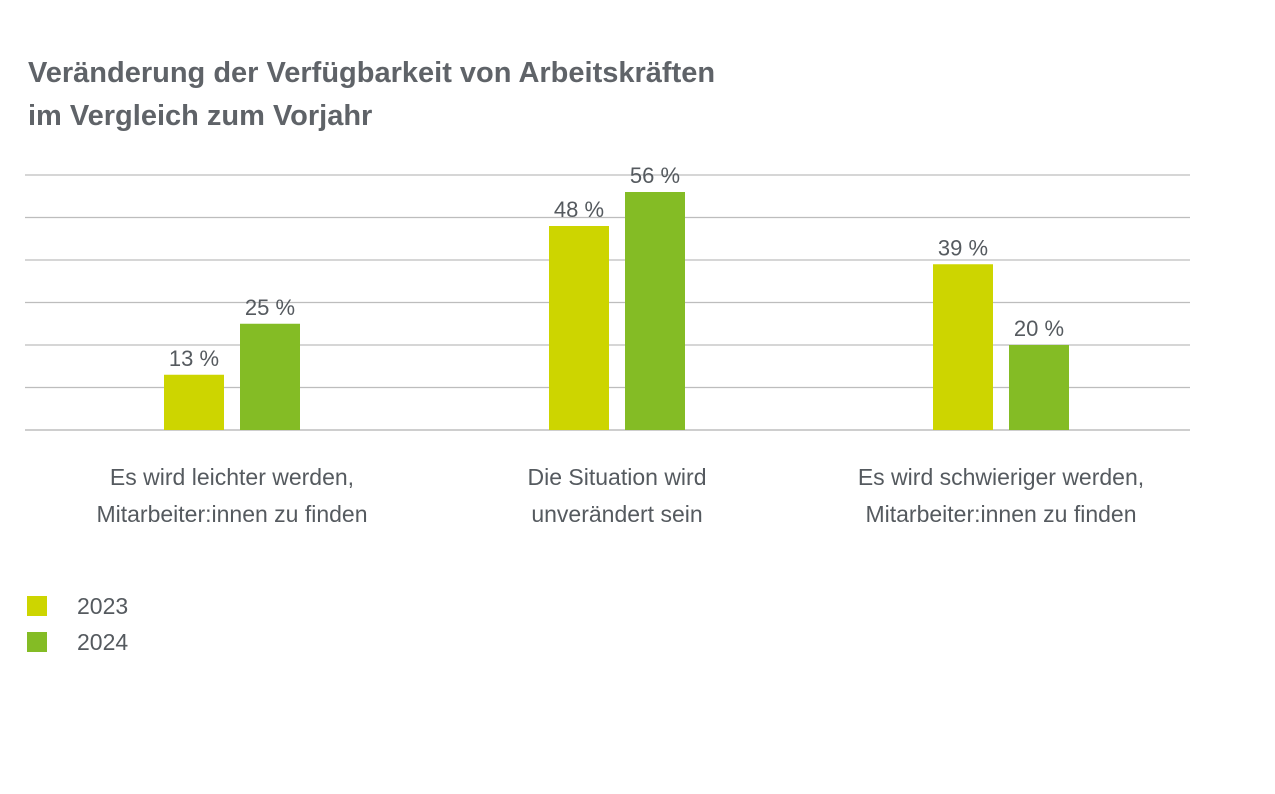  I want to click on category-label-3-line-2: Mitarbeiter:innen zu finden, so click(1000, 514).